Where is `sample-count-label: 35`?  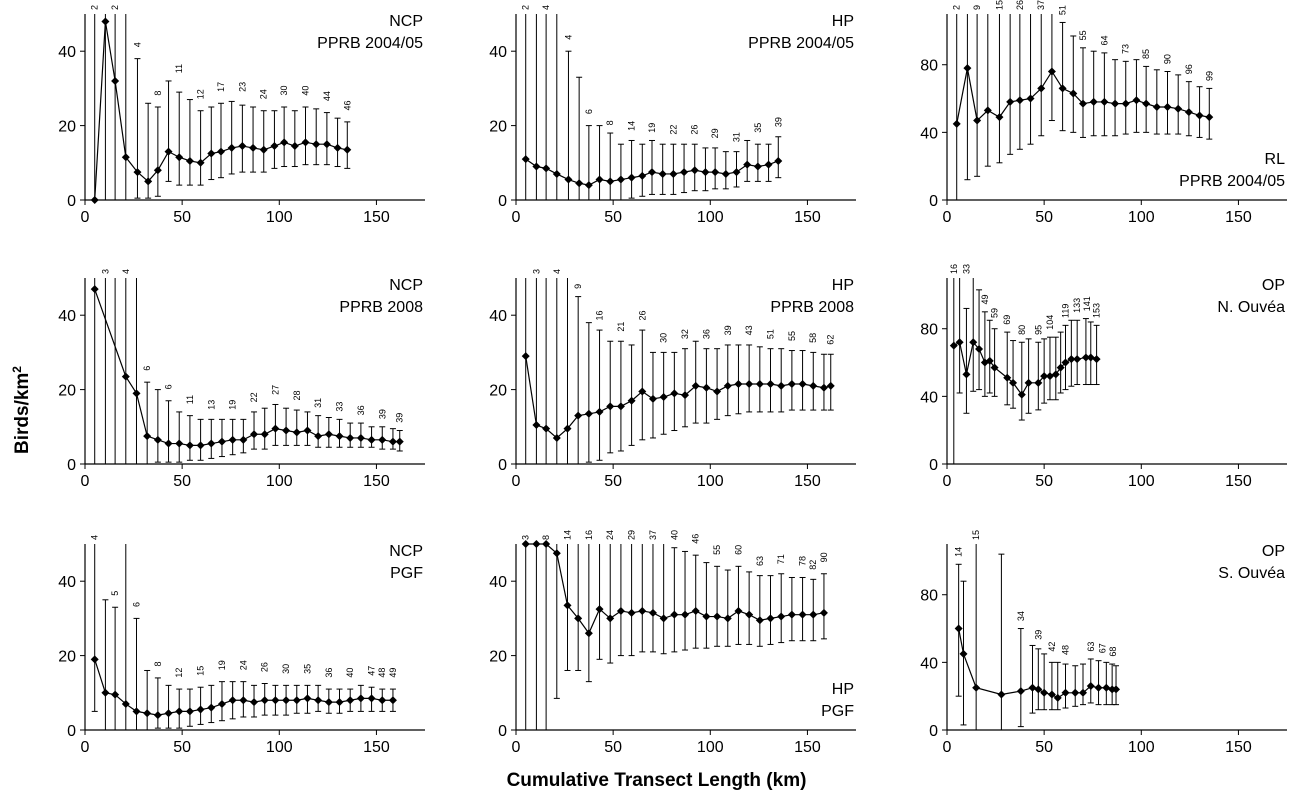
sample-count-label: 35 is located at coordinates (758, 128).